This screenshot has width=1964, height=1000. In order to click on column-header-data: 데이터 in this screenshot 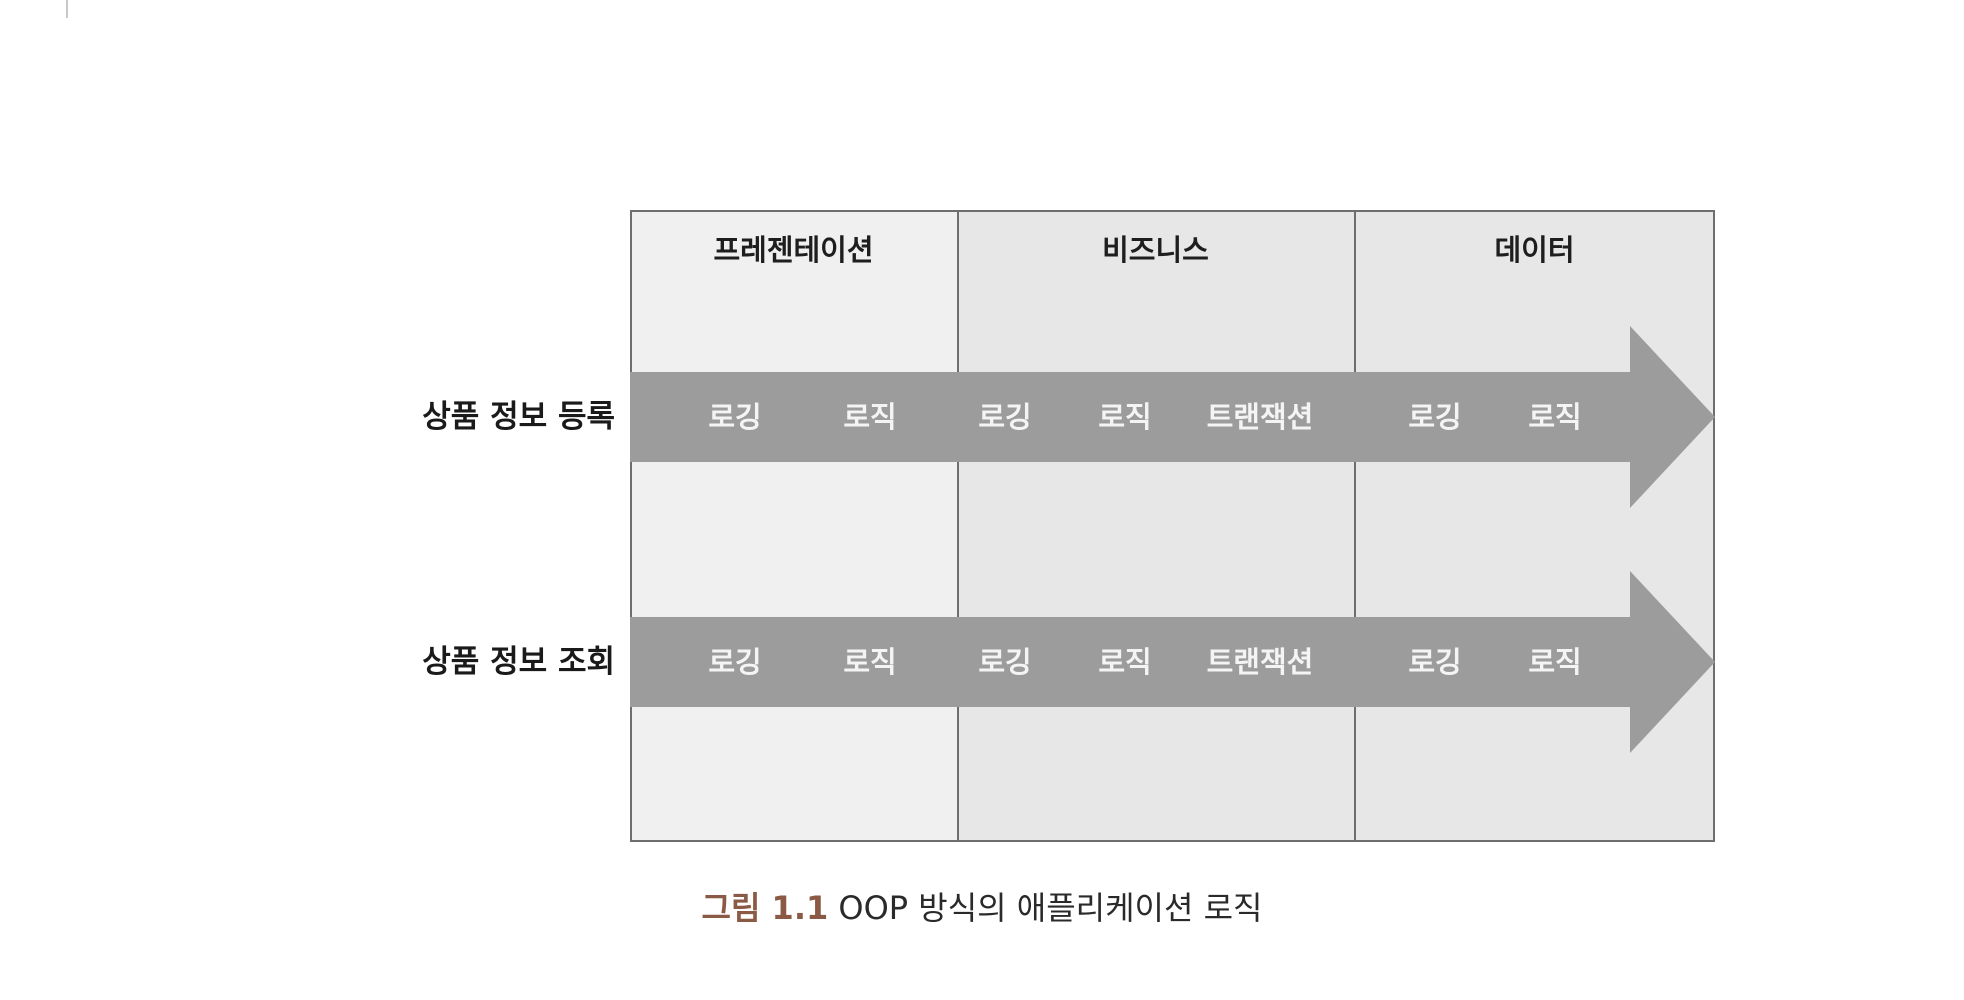, I will do `click(1534, 250)`.